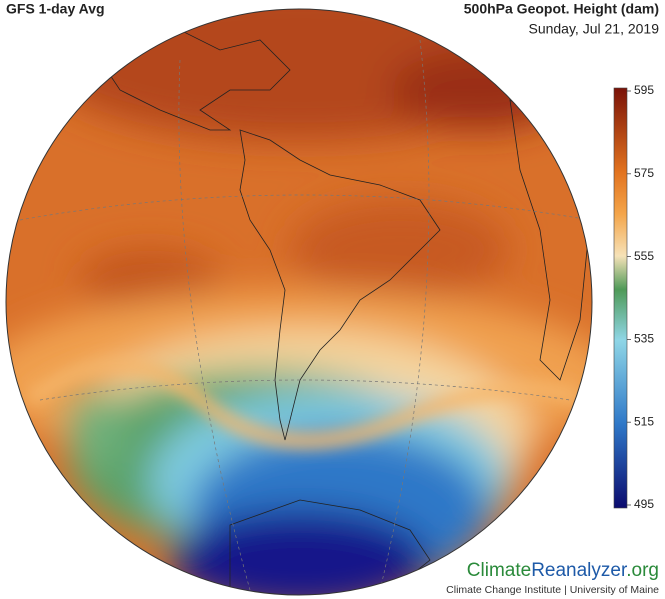 The image size is (665, 599). Describe the element at coordinates (561, 9) in the screenshot. I see `variable: 500hPa Geopot. Height (dam)` at that location.